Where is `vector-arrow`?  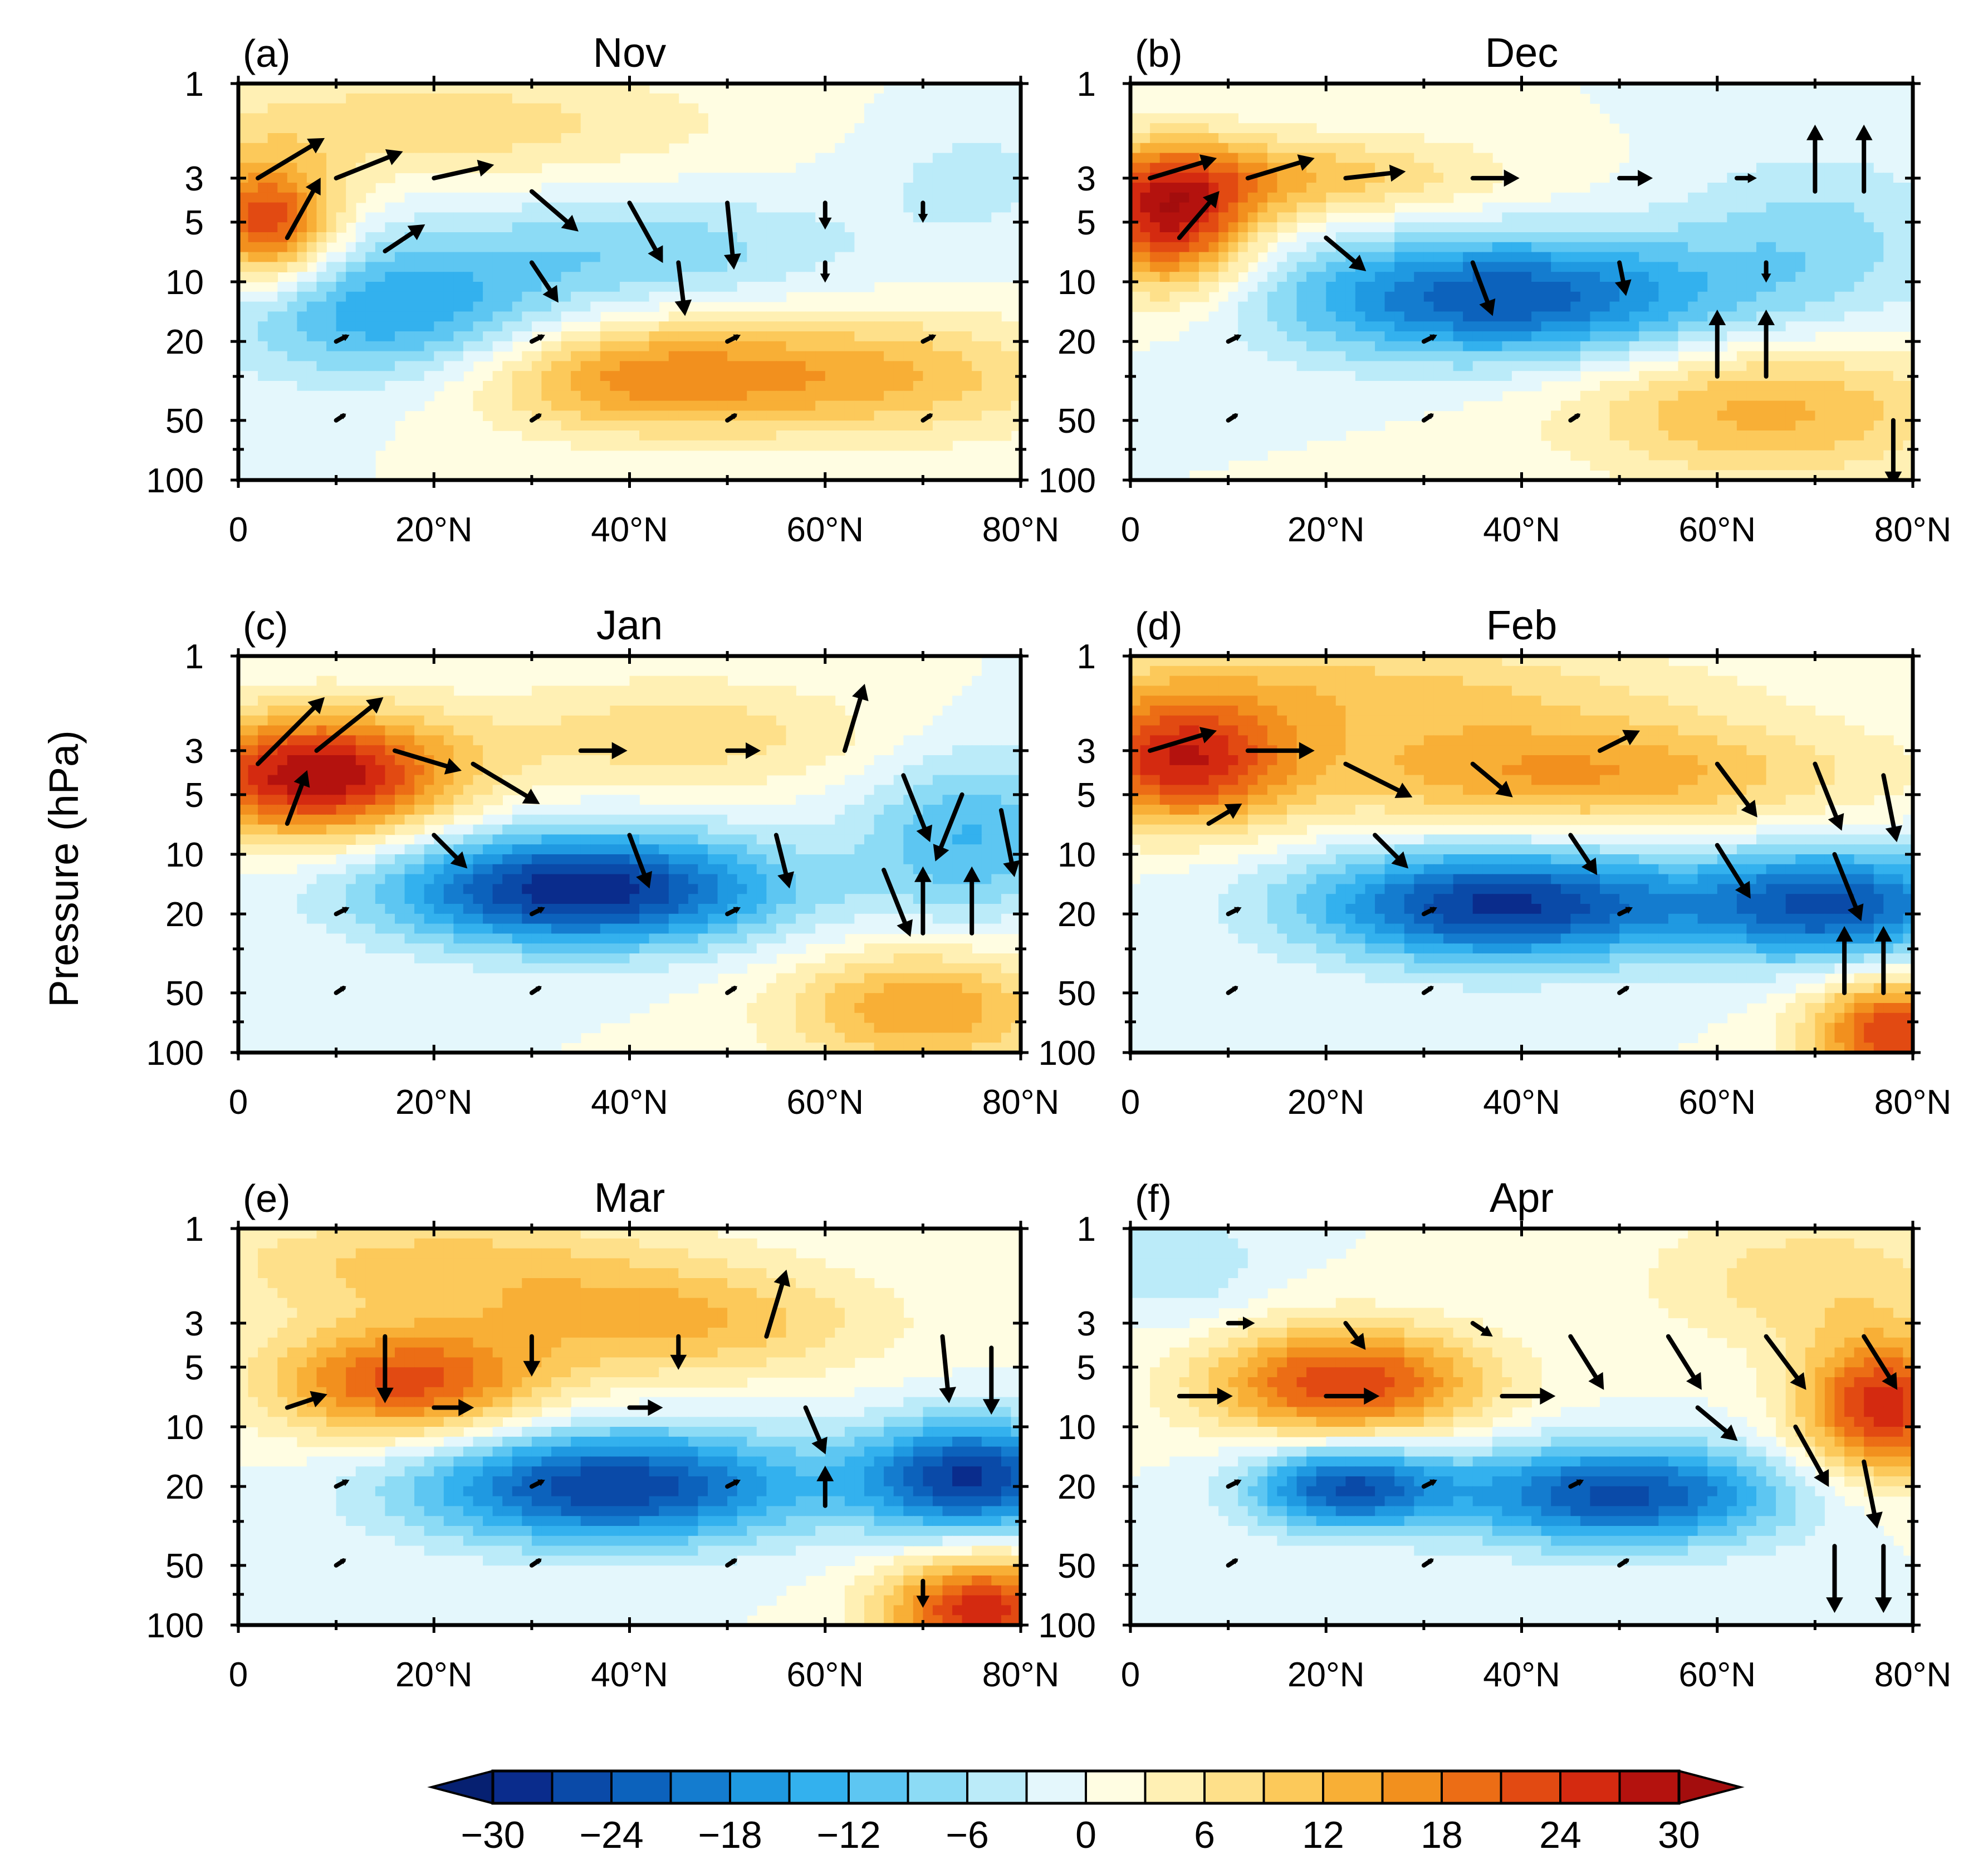 vector-arrow is located at coordinates (342, 339).